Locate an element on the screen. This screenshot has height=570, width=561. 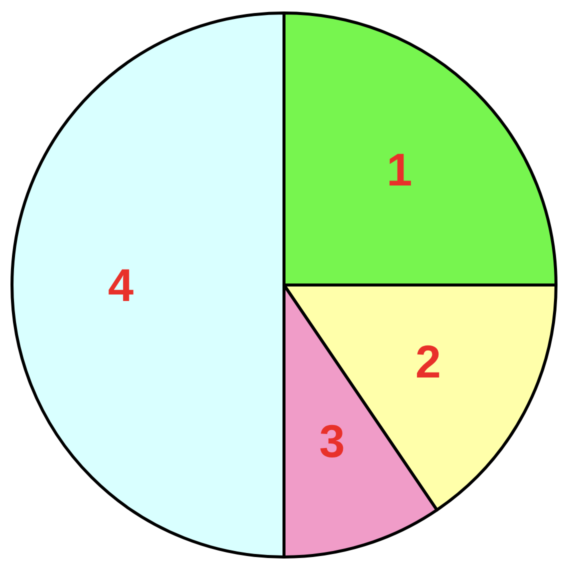
slice-label: 1 is located at coordinates (399, 170).